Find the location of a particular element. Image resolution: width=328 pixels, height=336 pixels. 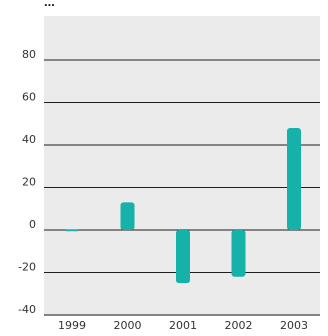

y-tick-label: 20 is located at coordinates (29, 182).